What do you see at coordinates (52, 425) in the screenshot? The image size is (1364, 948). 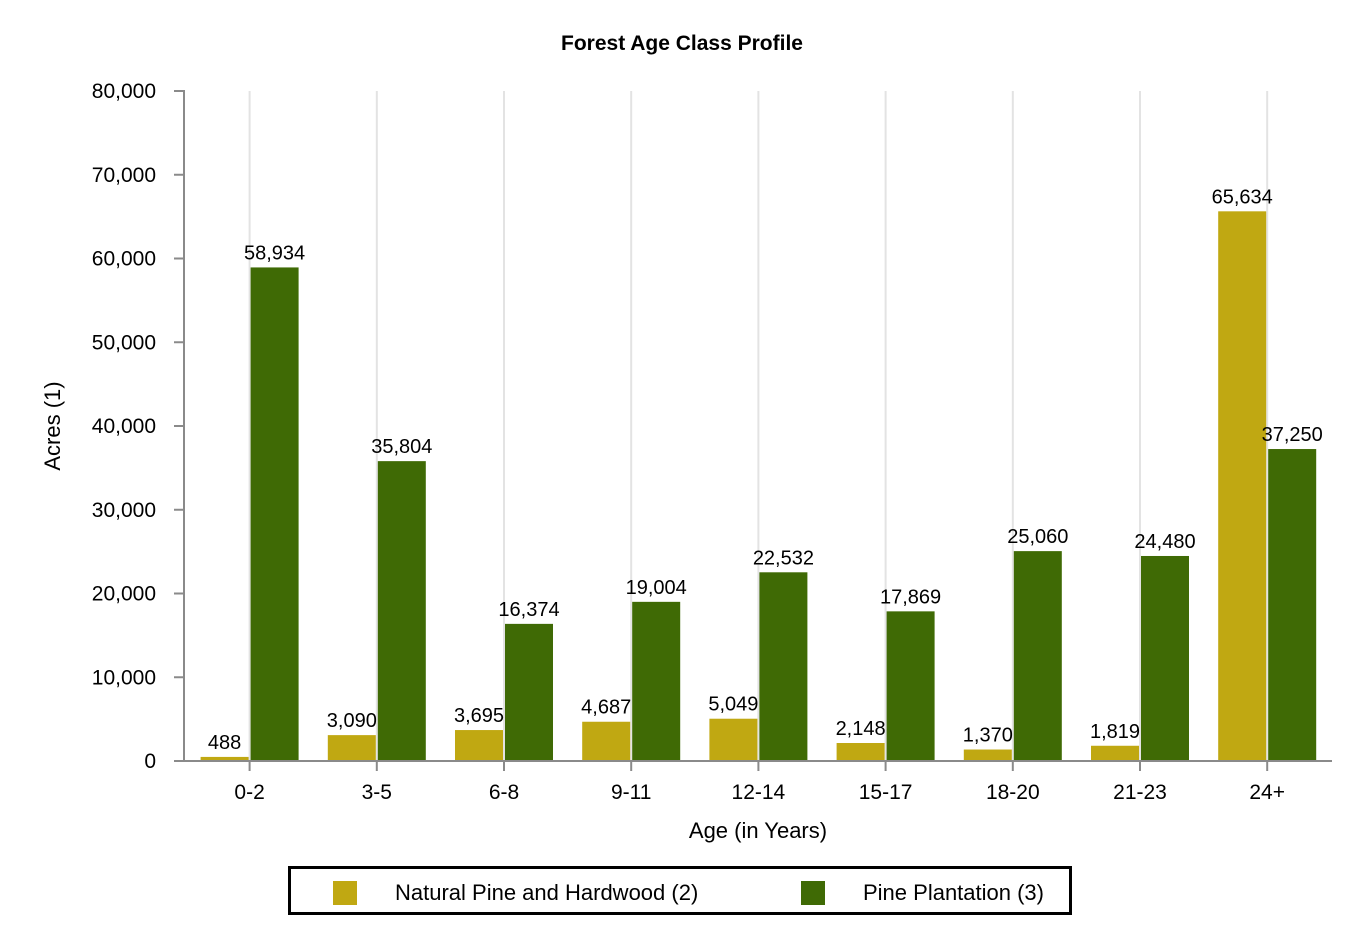 I see `y-axis-label: Acres (1)` at bounding box center [52, 425].